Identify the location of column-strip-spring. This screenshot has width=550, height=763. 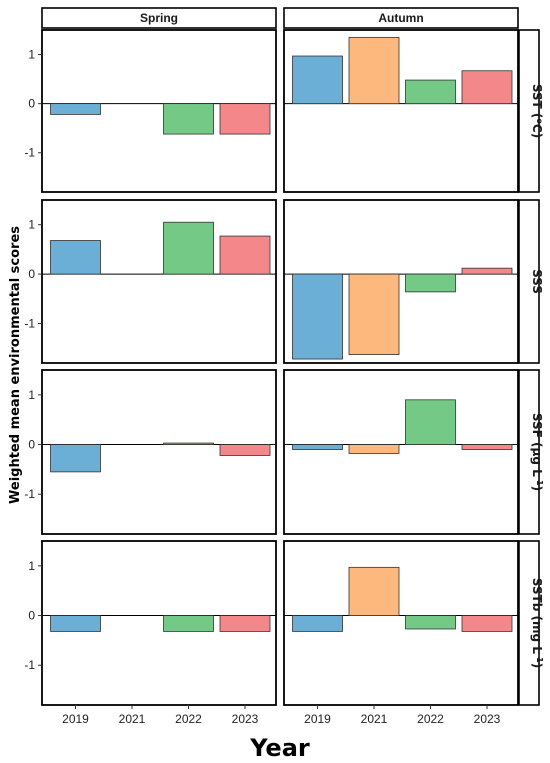
(159, 18).